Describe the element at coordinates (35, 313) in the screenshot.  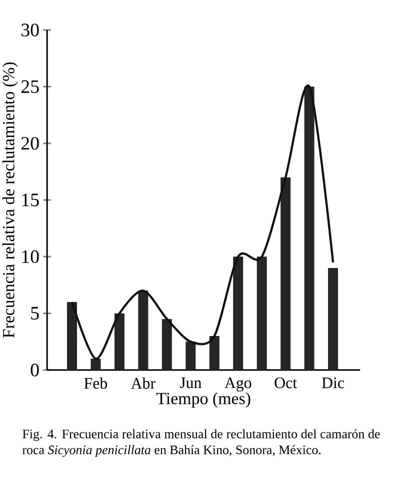
I see `y-tick-label: 5` at that location.